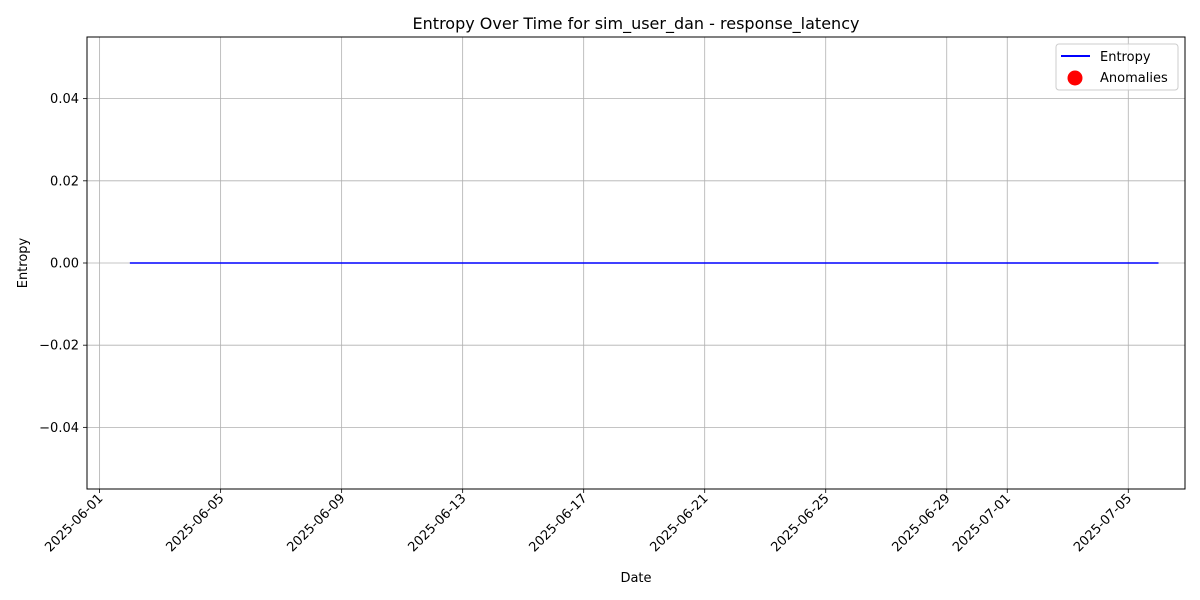 Image resolution: width=1200 pixels, height=600 pixels. What do you see at coordinates (635, 578) in the screenshot?
I see `x-axis-label: Date` at bounding box center [635, 578].